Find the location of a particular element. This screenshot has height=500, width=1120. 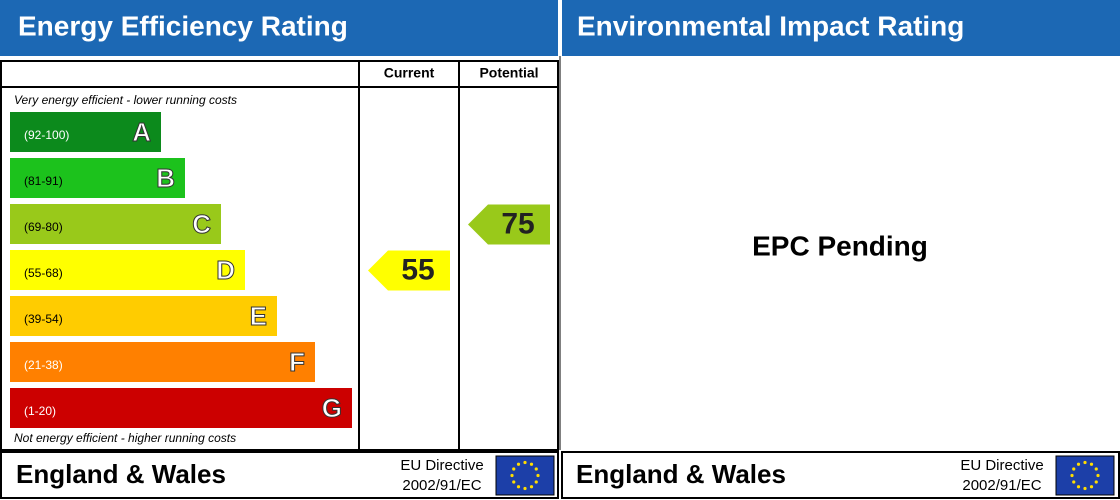

band-range: (92-100) is located at coordinates (46, 135).